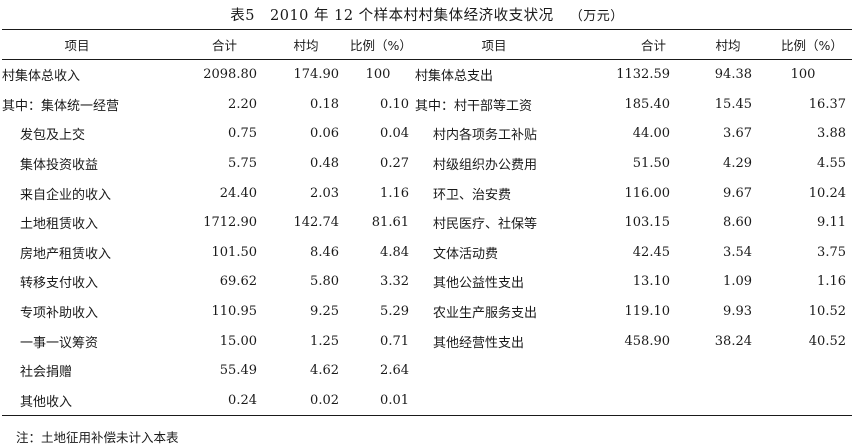 This screenshot has height=448, width=854. Describe the element at coordinates (41, 77) in the screenshot. I see `income-item: 村集体总收入` at that location.